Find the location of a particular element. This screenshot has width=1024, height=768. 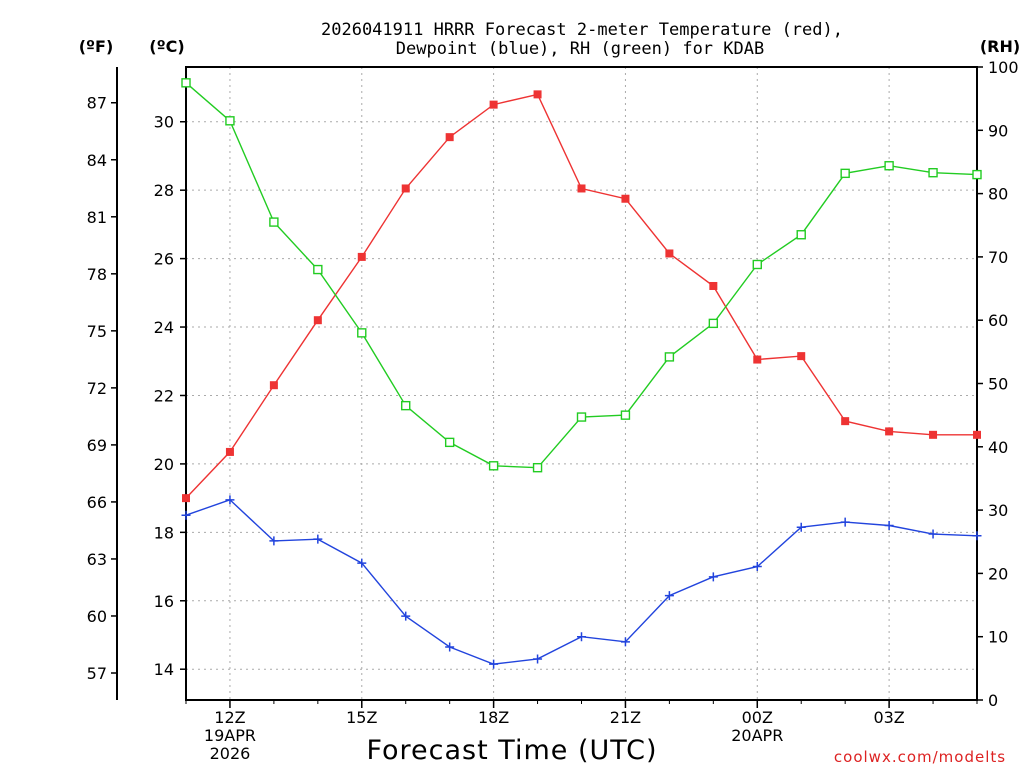

celsius-tick-label: 24 is located at coordinates (164, 327).